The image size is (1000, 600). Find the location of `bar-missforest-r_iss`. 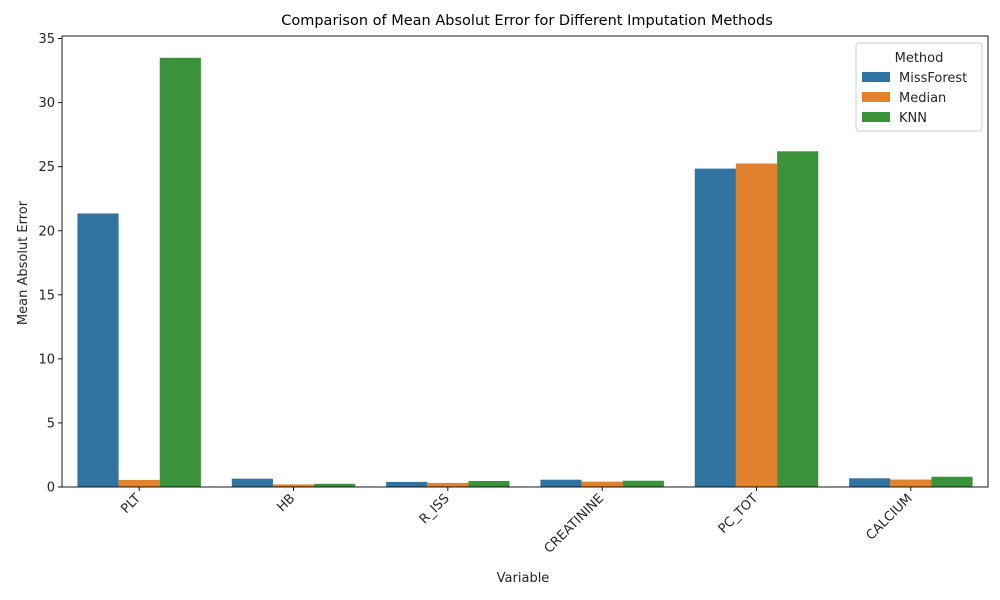

bar-missforest-r_iss is located at coordinates (407, 484).